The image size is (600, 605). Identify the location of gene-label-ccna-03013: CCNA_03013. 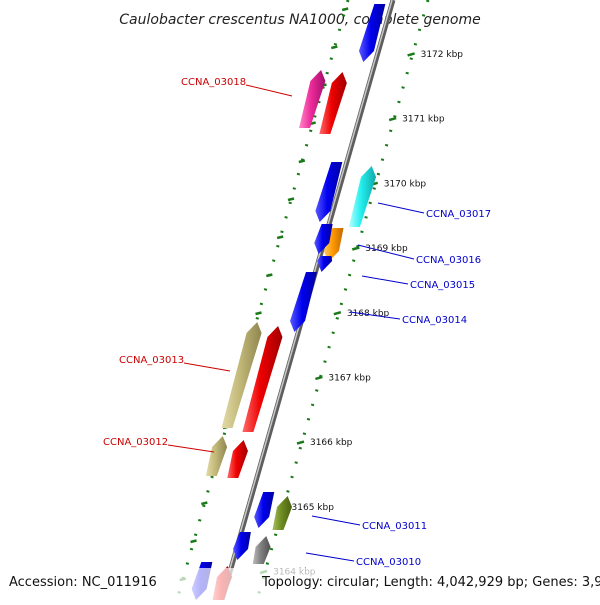
(151, 360).